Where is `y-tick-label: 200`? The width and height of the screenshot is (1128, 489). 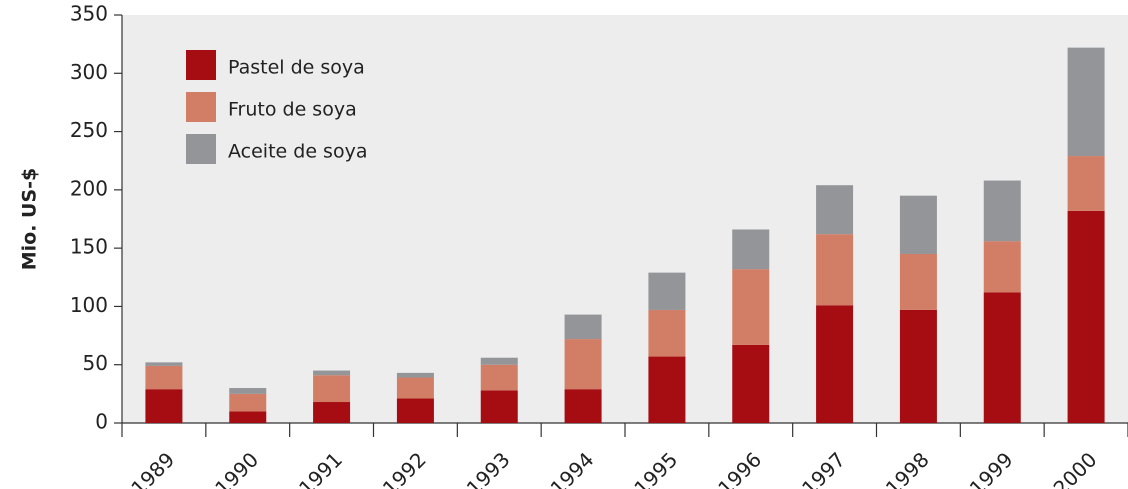 y-tick-label: 200 is located at coordinates (89, 188).